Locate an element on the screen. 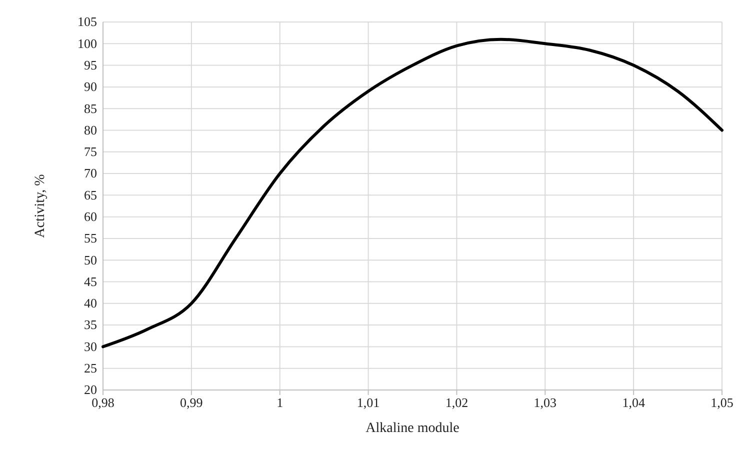  x-tick-label: 1,02 is located at coordinates (456, 402).